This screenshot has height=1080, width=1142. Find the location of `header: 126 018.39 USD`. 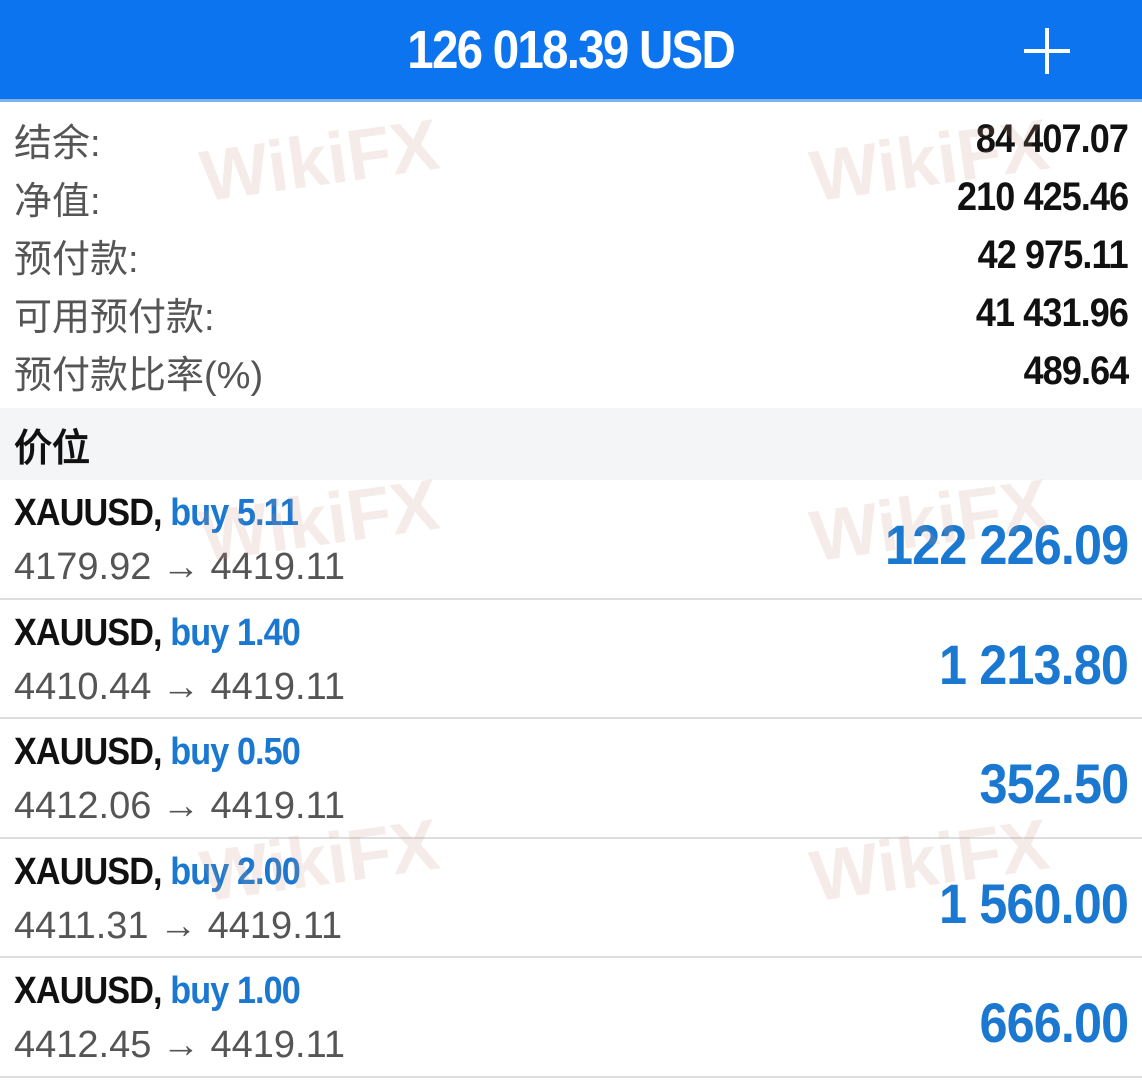

header: 126 018.39 USD is located at coordinates (571, 51).